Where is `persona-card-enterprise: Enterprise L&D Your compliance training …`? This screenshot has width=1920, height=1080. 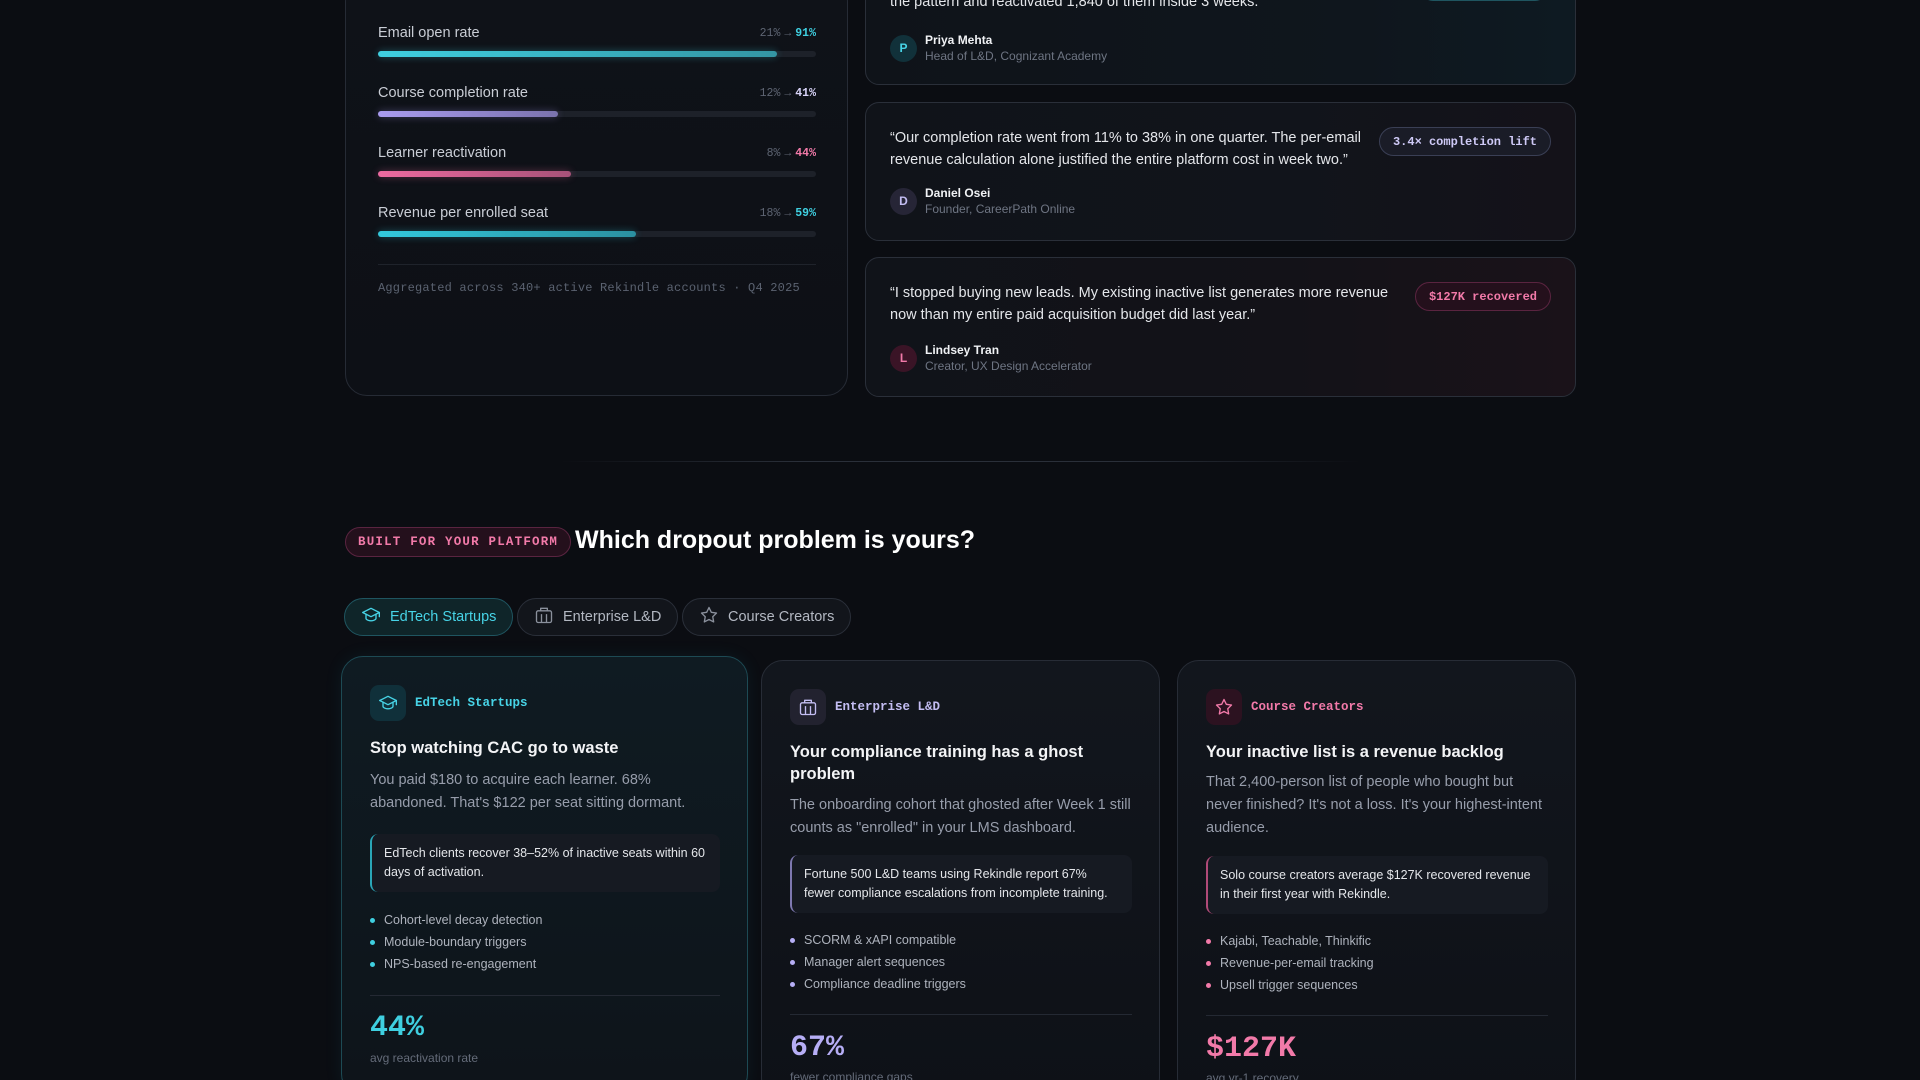
persona-card-enterprise: Enterprise L&D Your compliance training … is located at coordinates (960, 870).